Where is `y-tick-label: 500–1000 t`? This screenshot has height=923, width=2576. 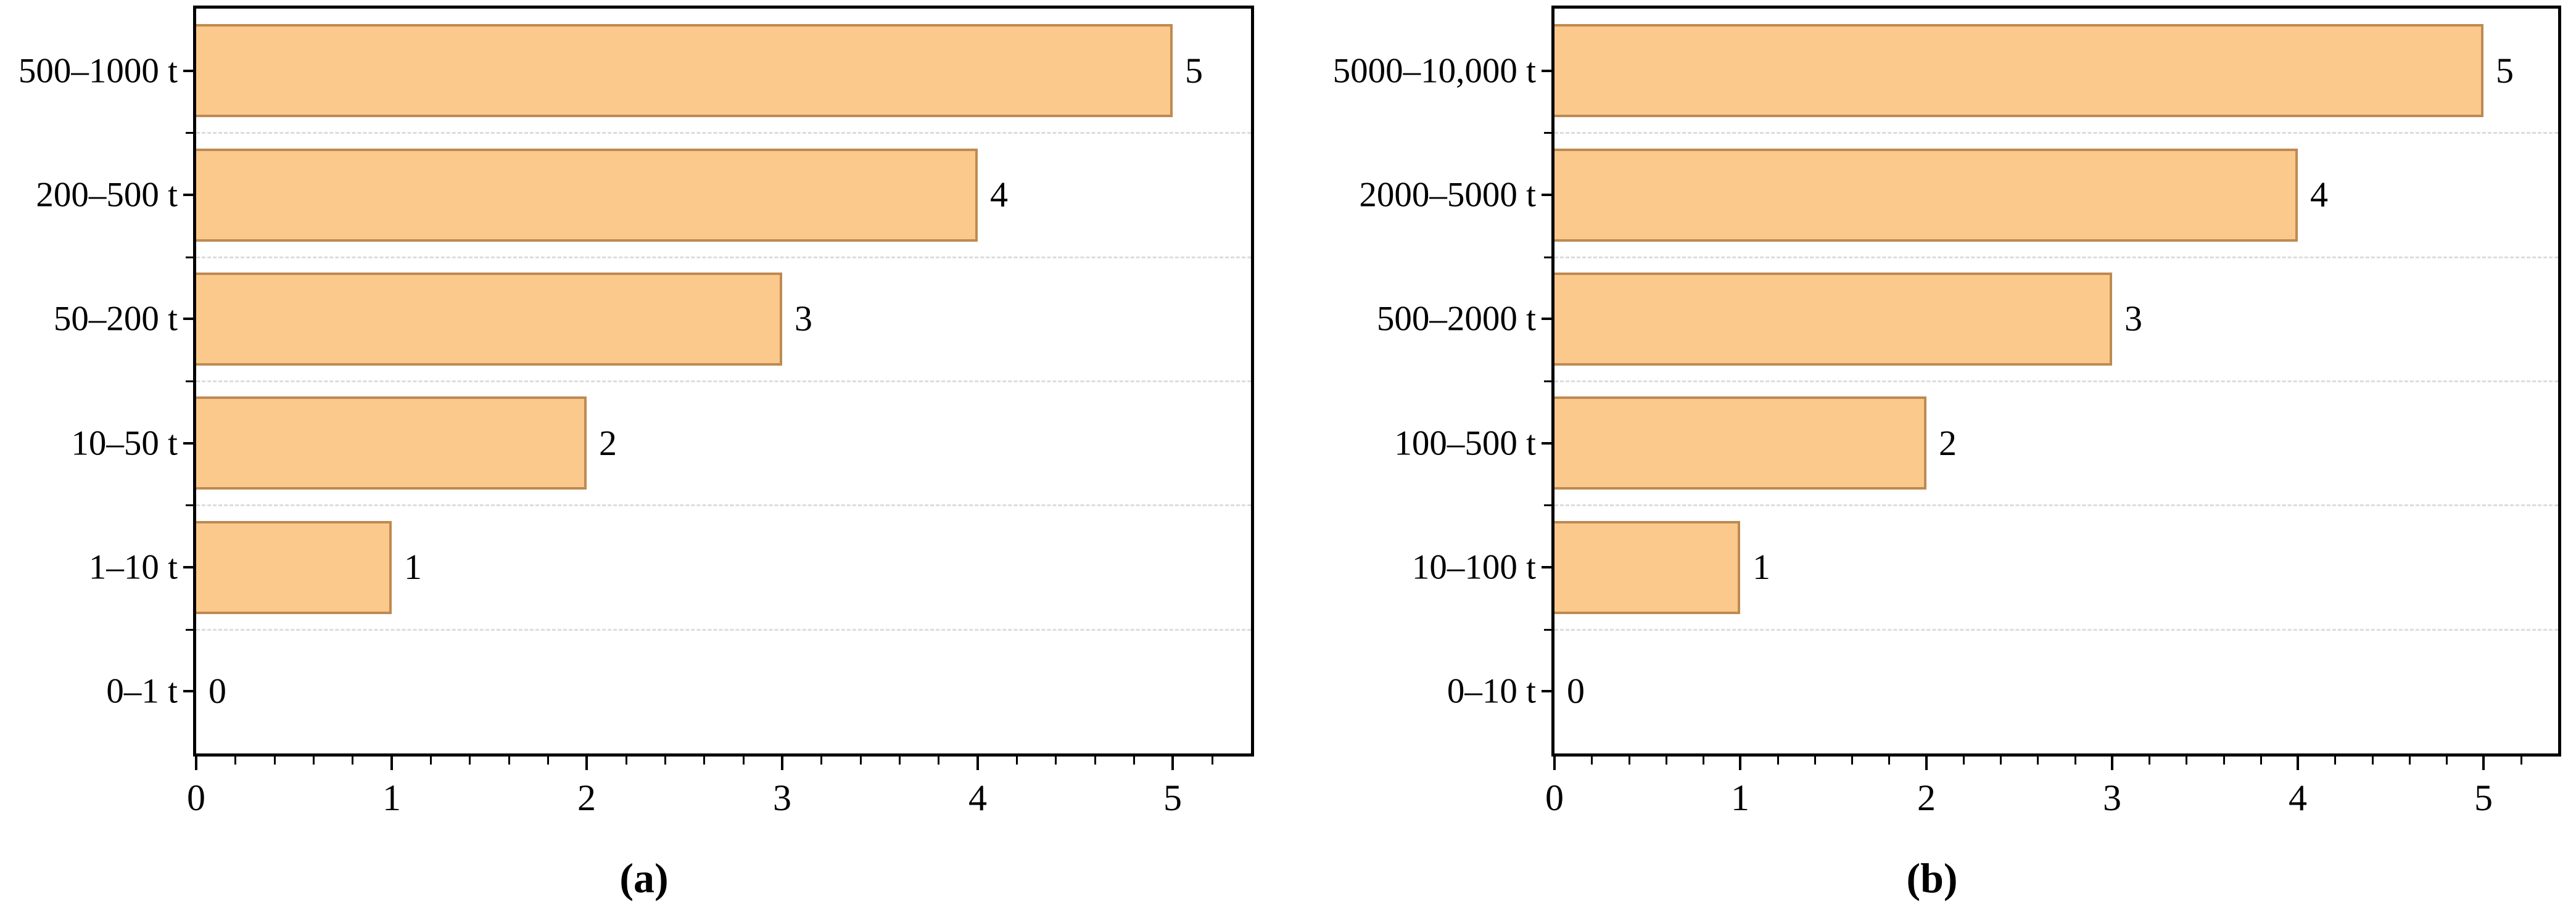 y-tick-label: 500–1000 t is located at coordinates (98, 71).